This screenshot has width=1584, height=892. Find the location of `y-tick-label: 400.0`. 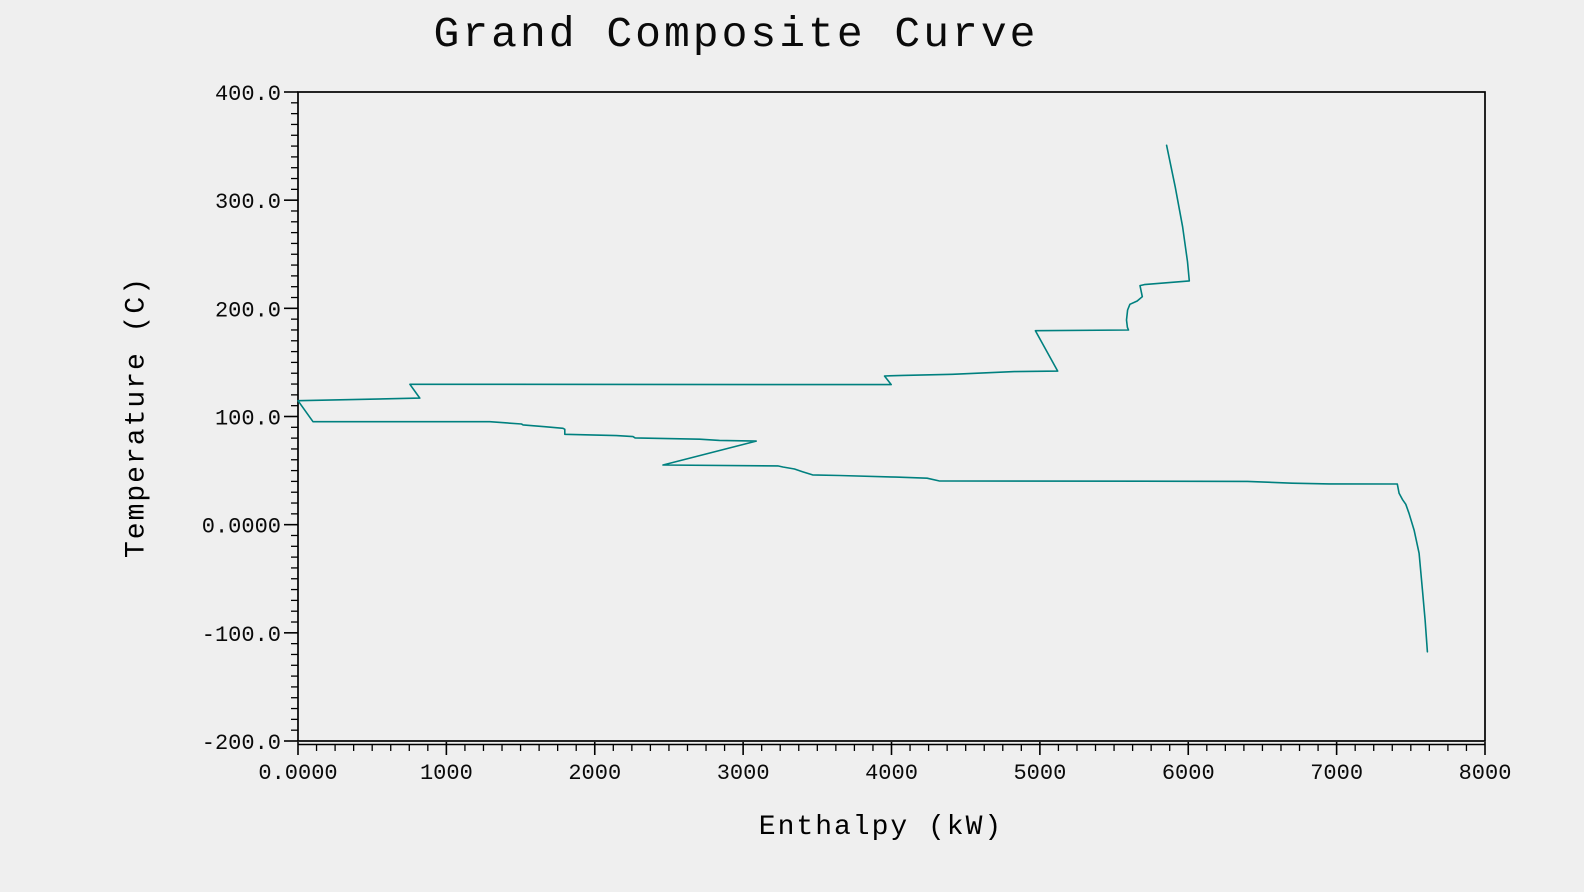

y-tick-label: 400.0 is located at coordinates (248, 94).